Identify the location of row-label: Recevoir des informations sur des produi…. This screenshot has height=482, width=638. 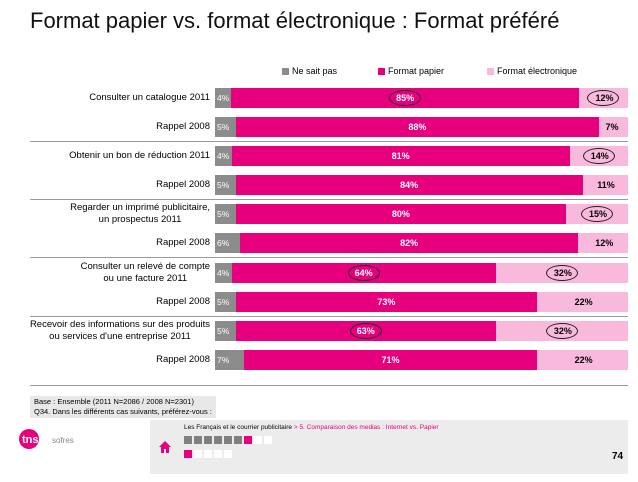
(120, 331).